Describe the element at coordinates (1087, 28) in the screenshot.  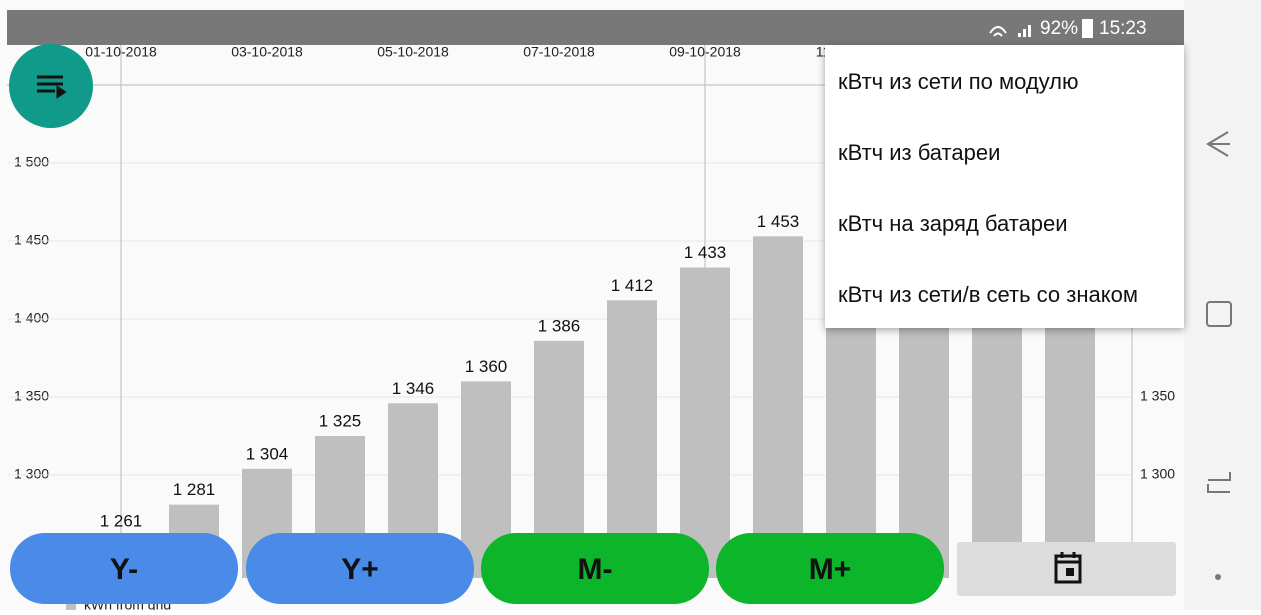
I see `battery-icon` at that location.